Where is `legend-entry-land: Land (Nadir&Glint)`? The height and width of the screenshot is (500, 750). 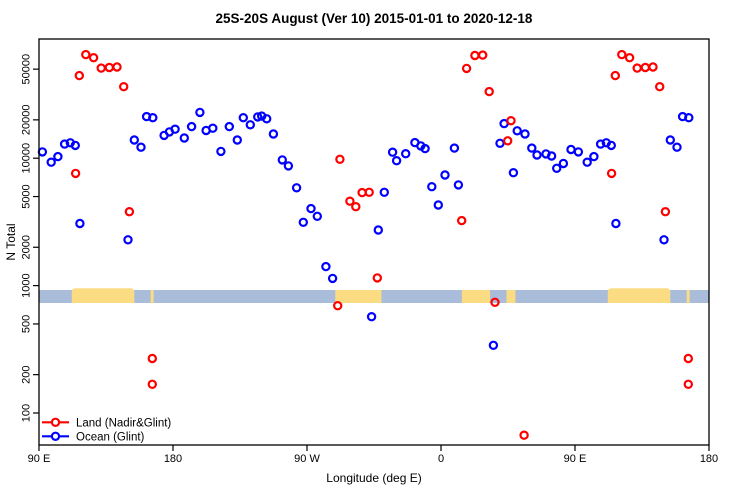 legend-entry-land: Land (Nadir&Glint) is located at coordinates (106, 424).